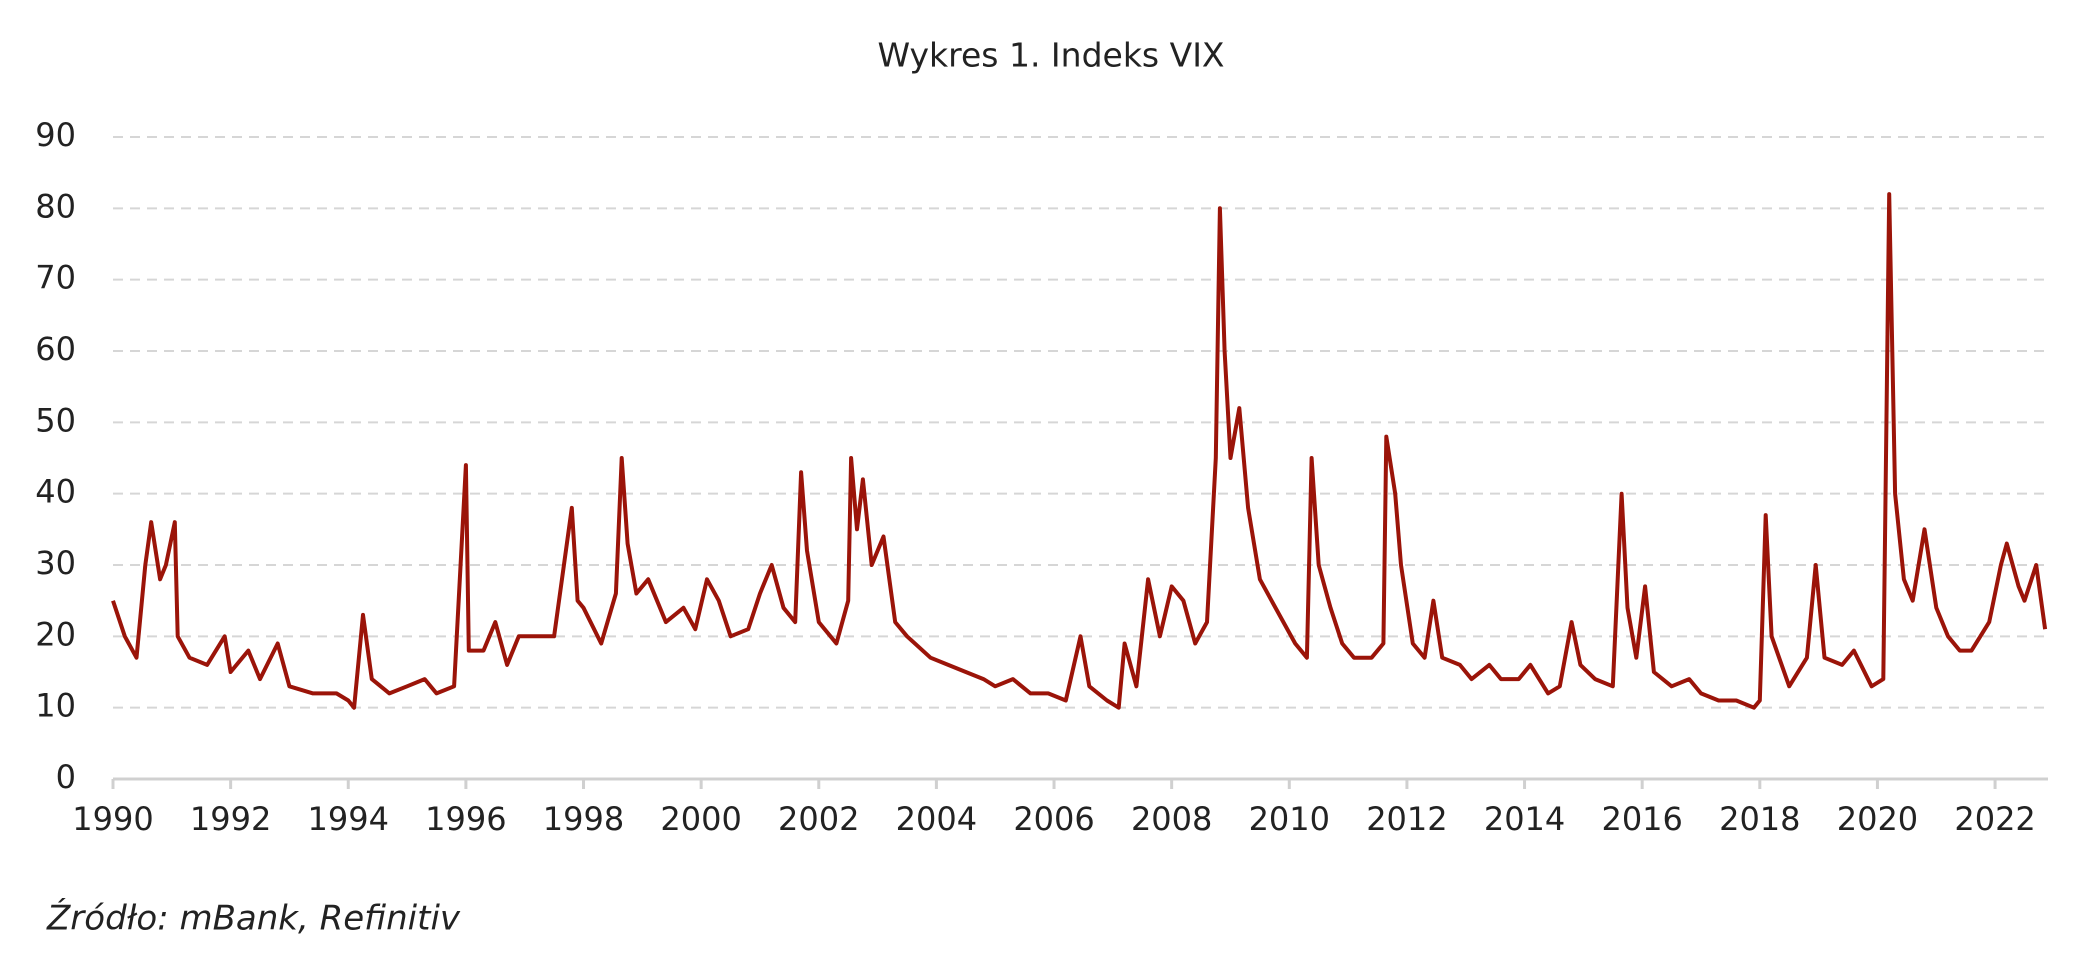 The height and width of the screenshot is (969, 2086). Describe the element at coordinates (1994, 819) in the screenshot. I see `x-tick-label: 2022` at that location.